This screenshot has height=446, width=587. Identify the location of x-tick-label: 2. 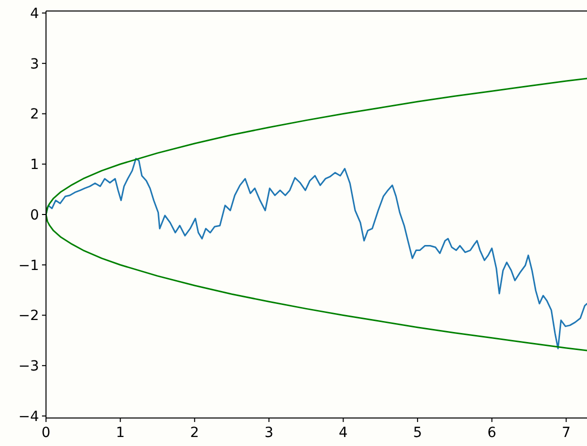
(195, 433).